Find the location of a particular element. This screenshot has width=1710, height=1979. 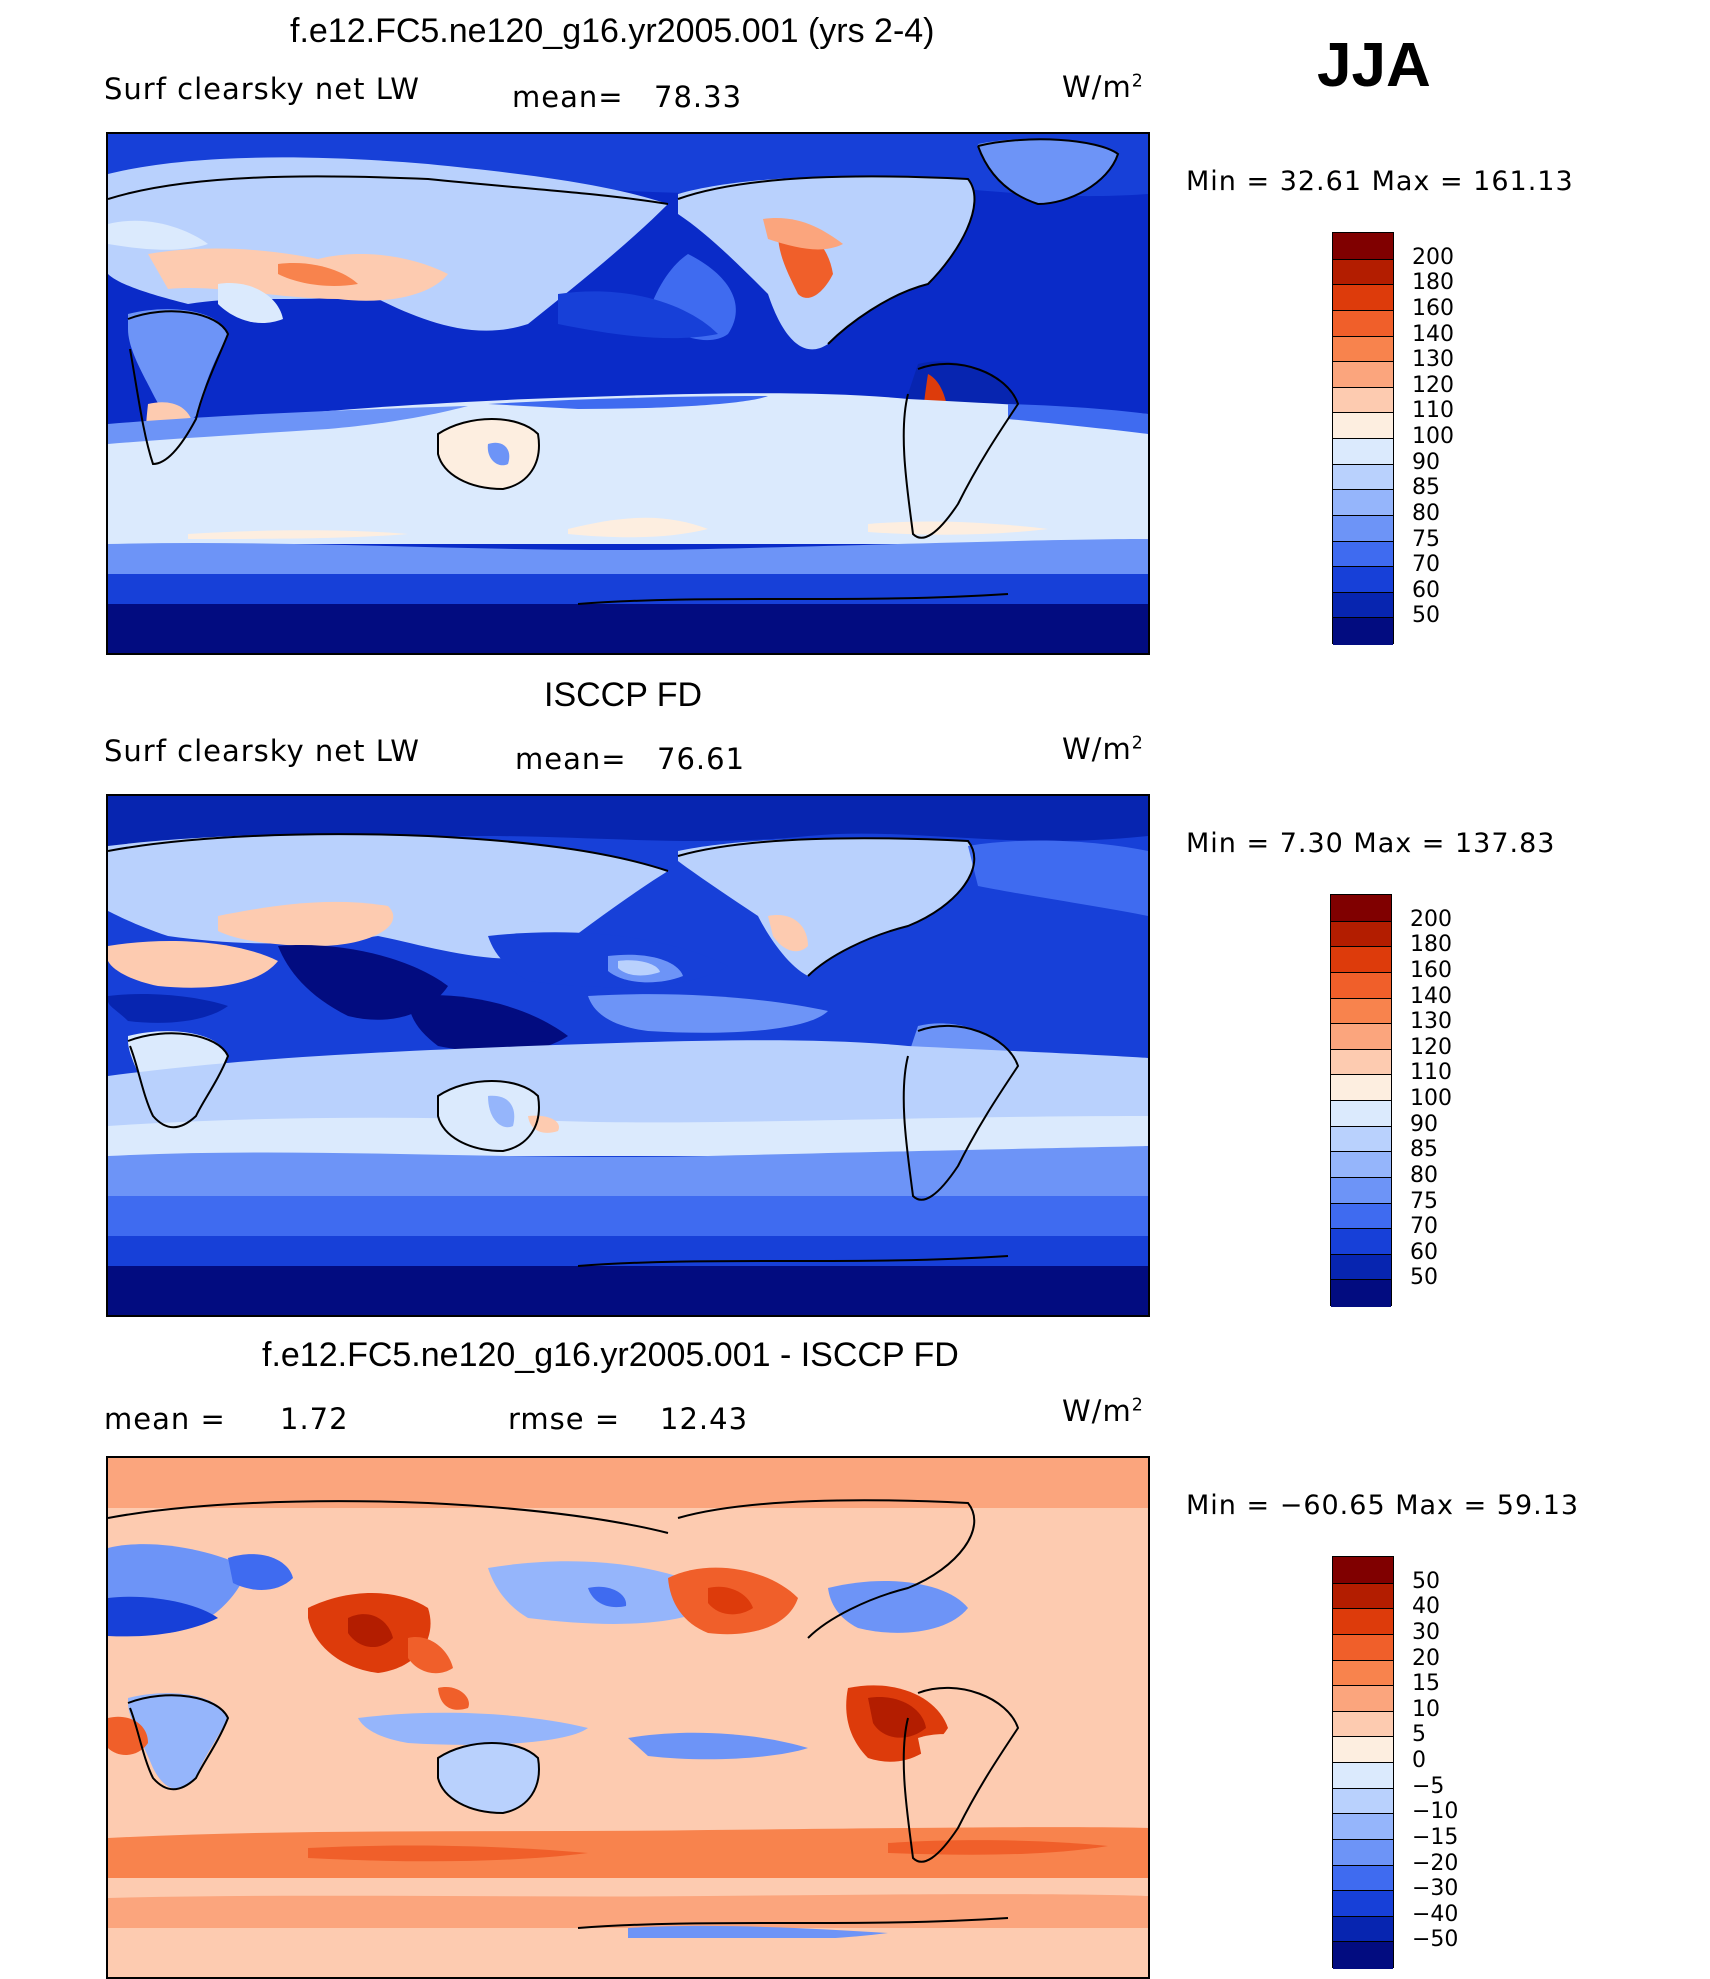

panel-2-units: W/m2 is located at coordinates (1103, 749).